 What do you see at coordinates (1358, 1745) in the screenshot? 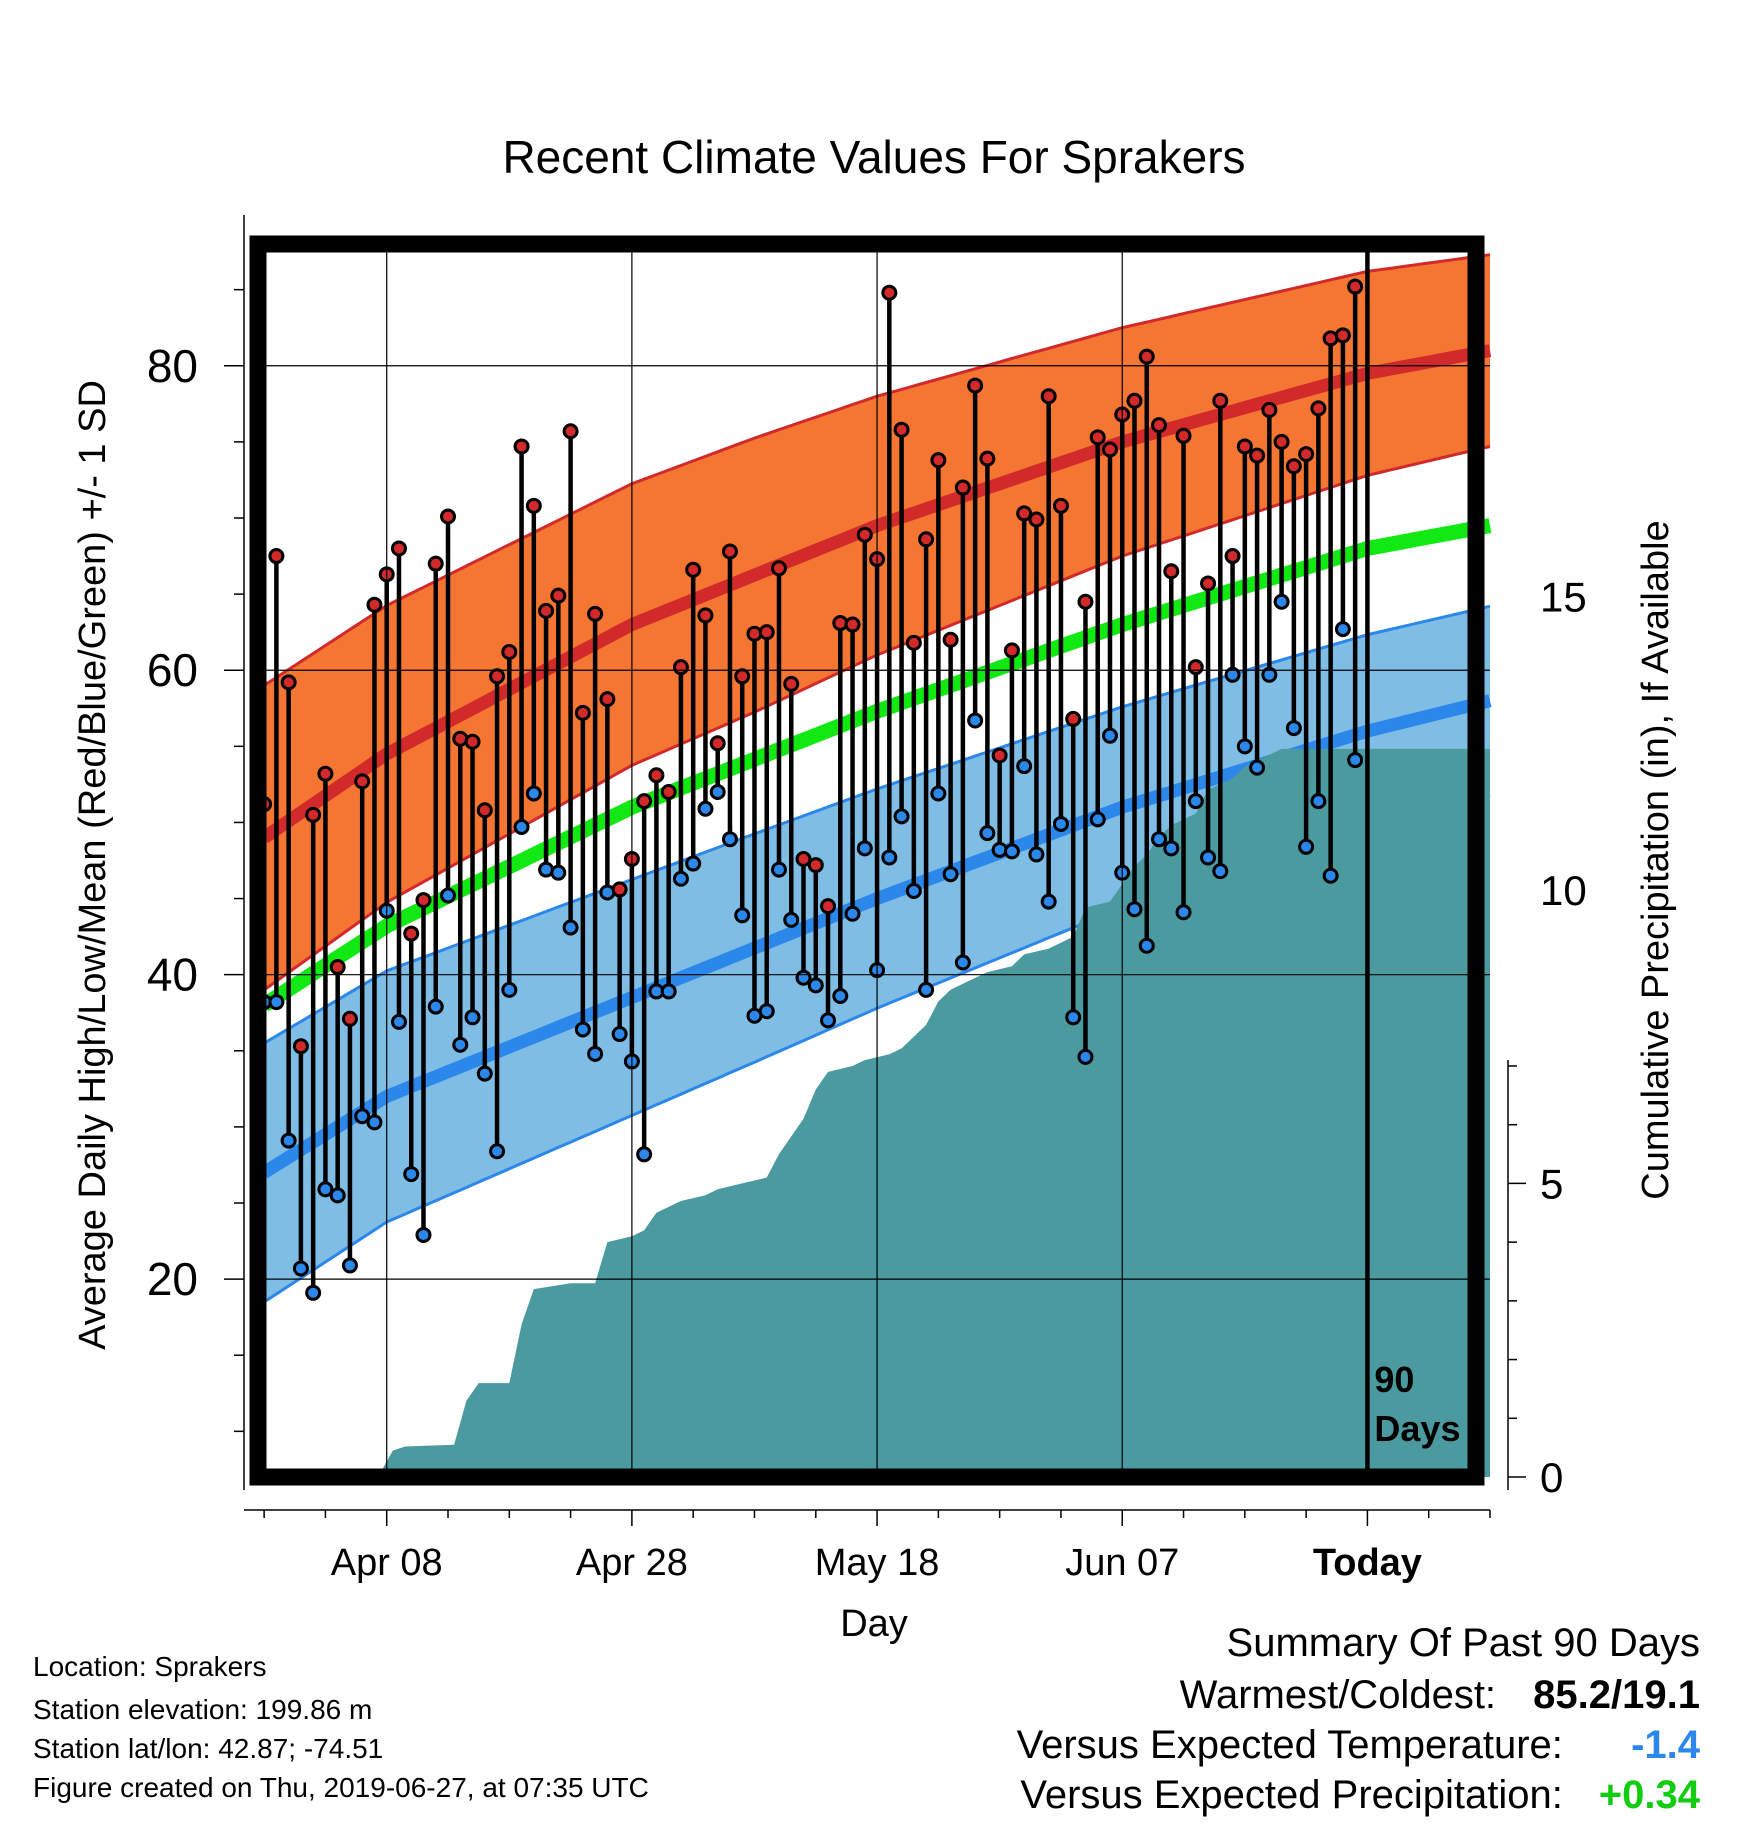
I see `summary-temperature: Versus Expected Temperature: -1.4` at bounding box center [1358, 1745].